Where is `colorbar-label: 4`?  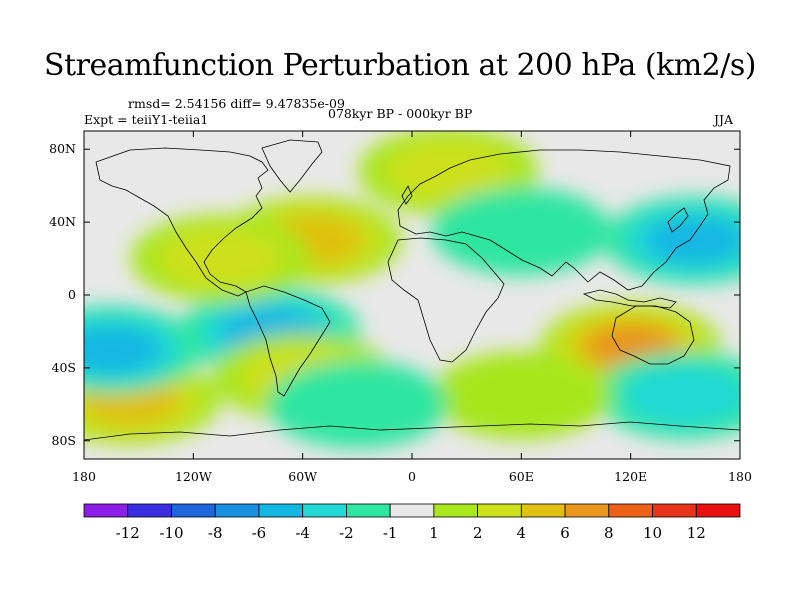 colorbar-label: 4 is located at coordinates (522, 533).